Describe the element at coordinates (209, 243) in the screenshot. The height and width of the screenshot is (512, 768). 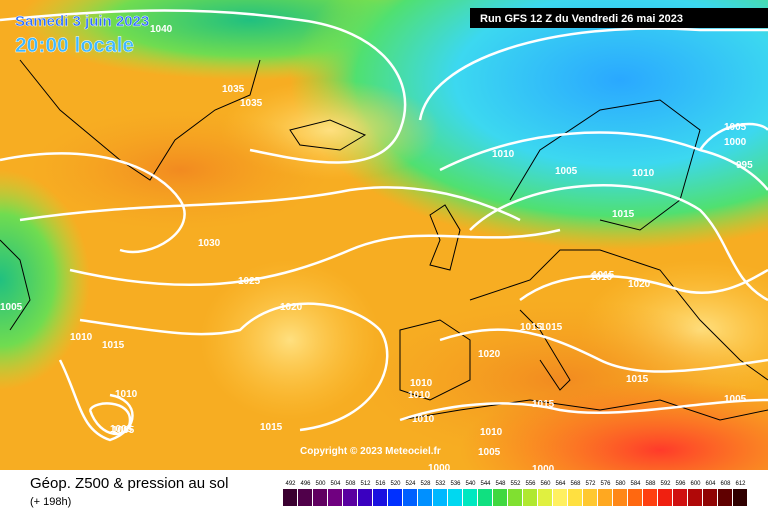
I see `isobar-label: 1030` at that location.